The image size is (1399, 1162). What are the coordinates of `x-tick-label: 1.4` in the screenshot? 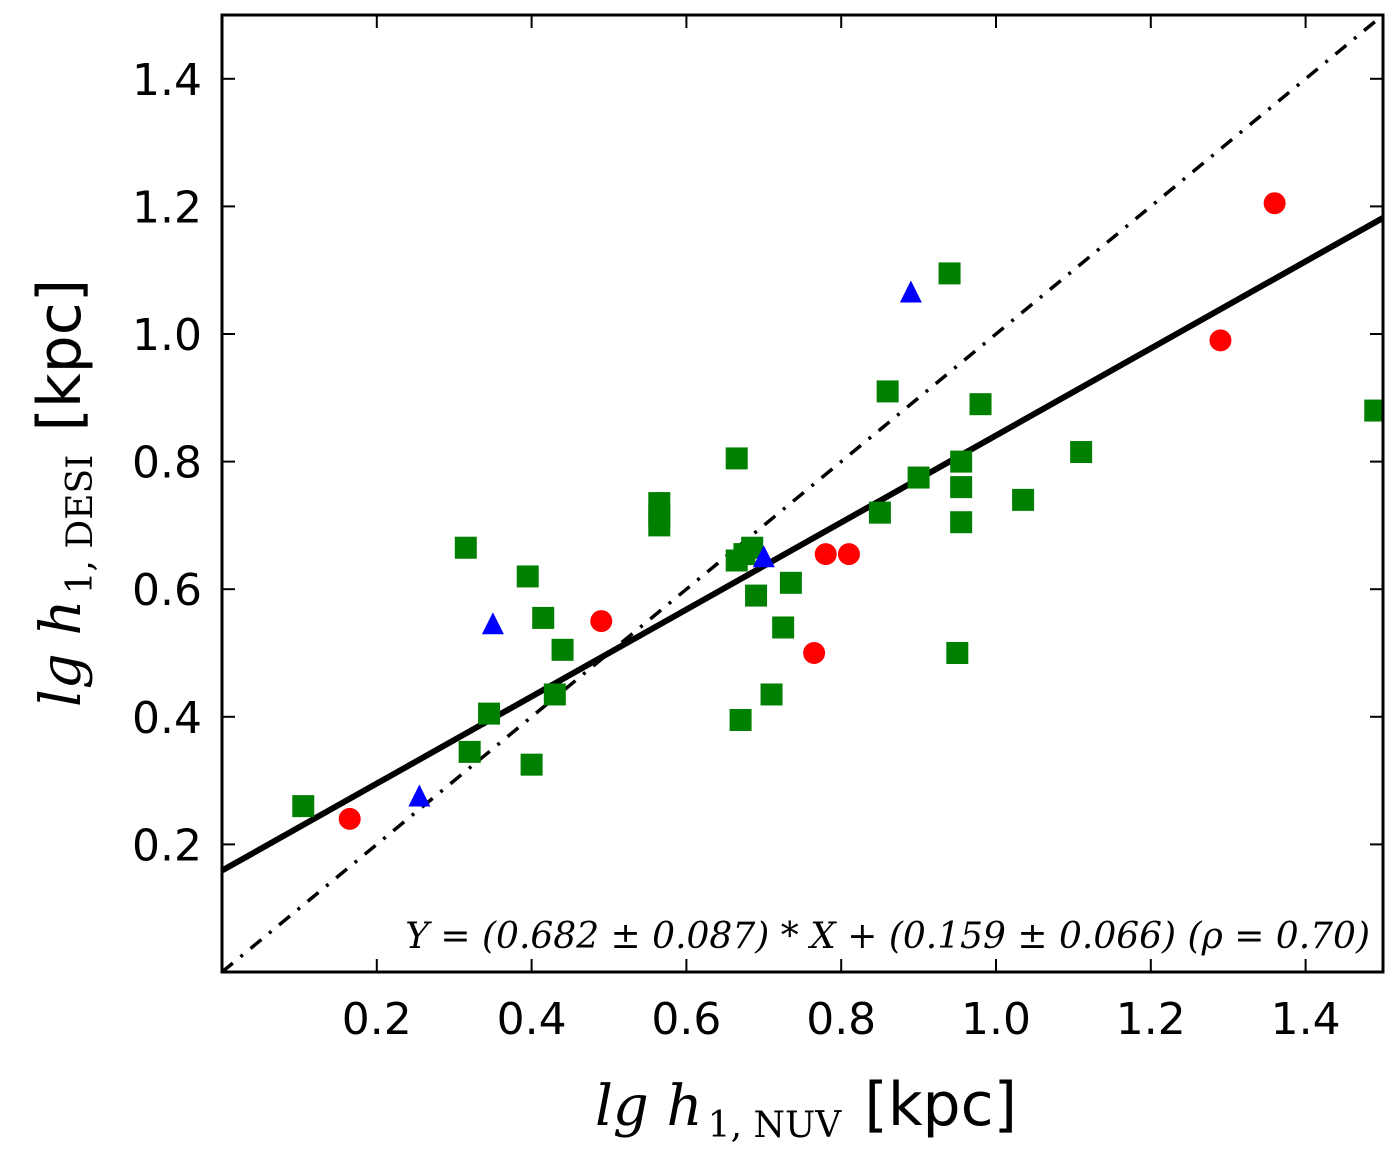 It's located at (1306, 1019).